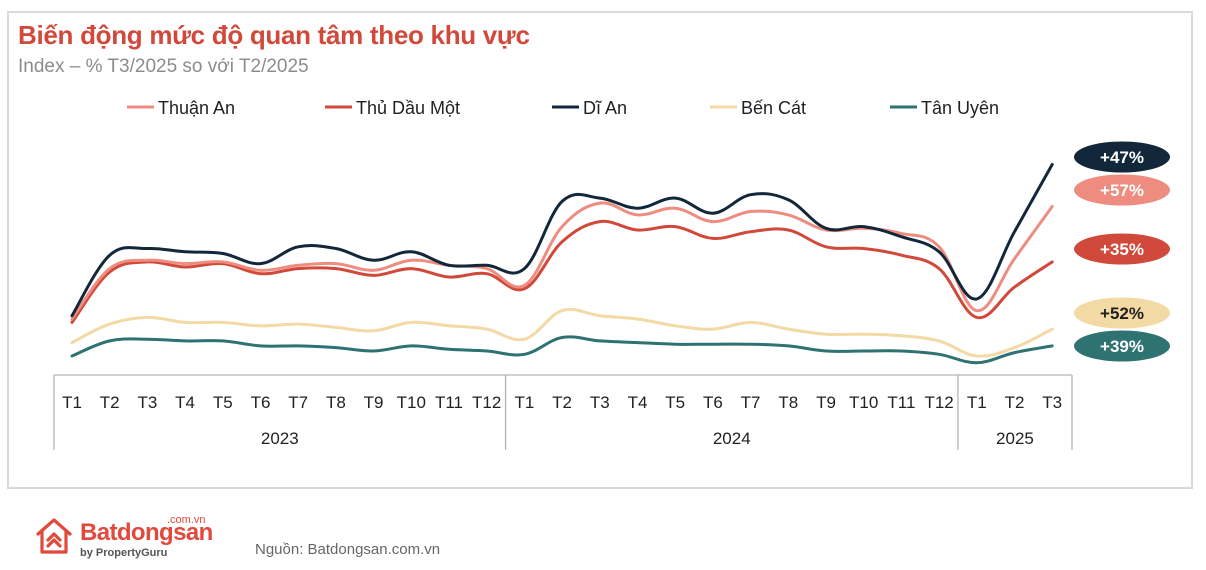  I want to click on badge-label-4: +39%, so click(1122, 346).